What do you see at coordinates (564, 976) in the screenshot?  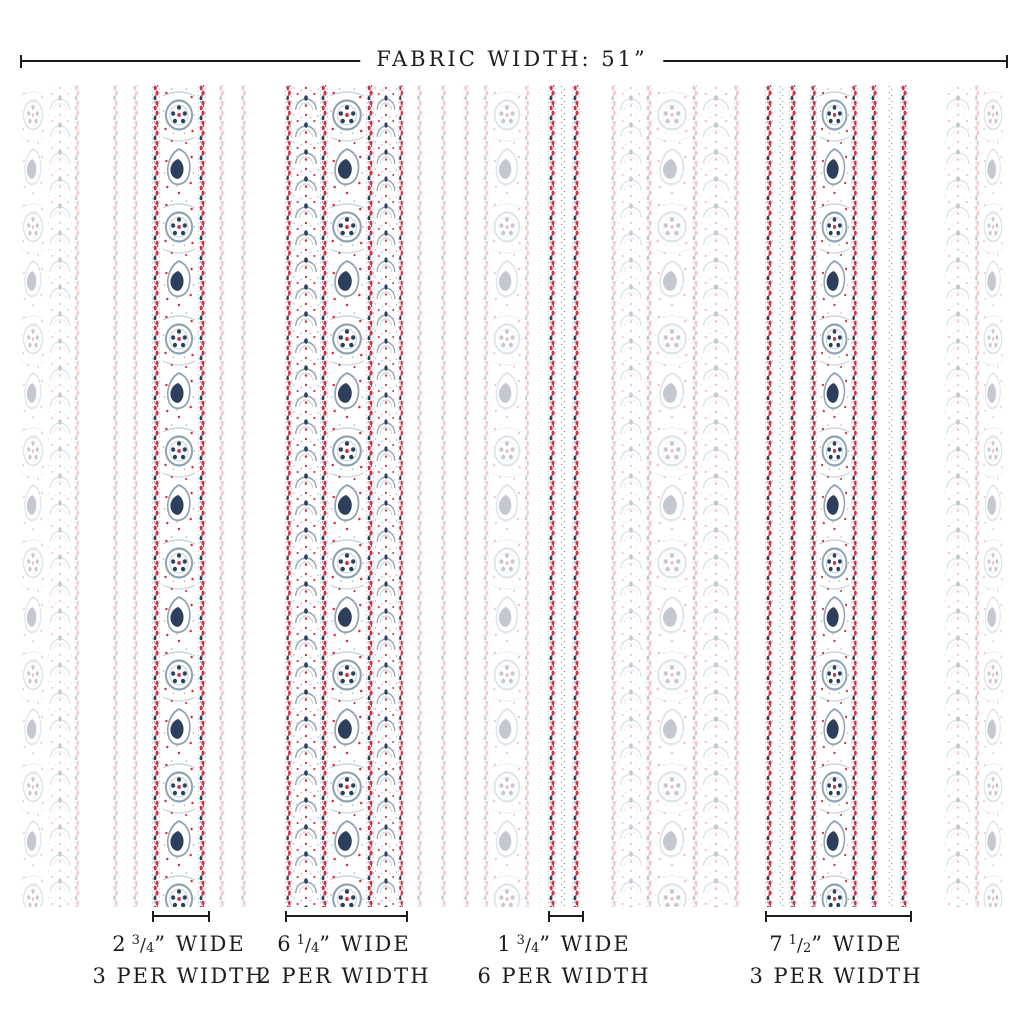 I see `stripe-count-text: 6 PER WIDTH` at bounding box center [564, 976].